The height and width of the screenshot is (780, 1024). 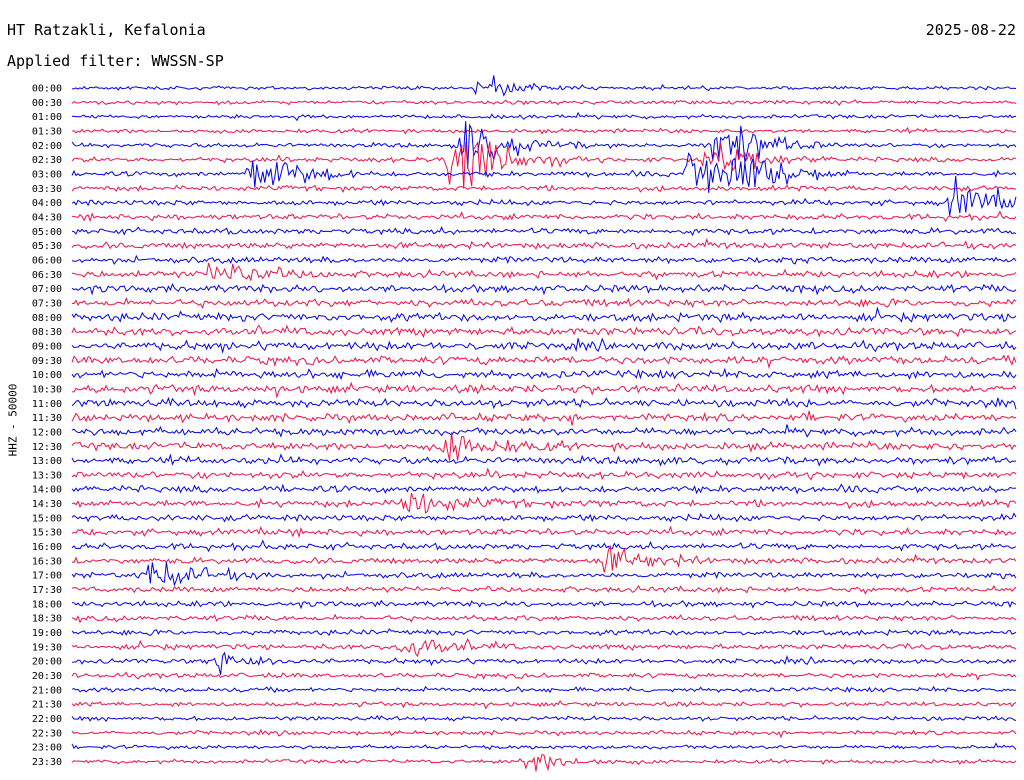 I want to click on row-time-label: 08:00, so click(x=47, y=318).